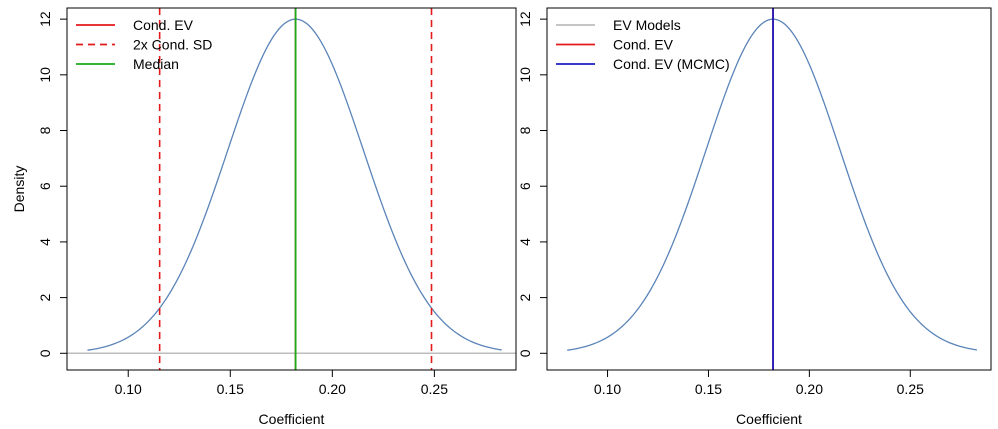 Image resolution: width=998 pixels, height=429 pixels. I want to click on y-axis-title: Density, so click(19, 189).